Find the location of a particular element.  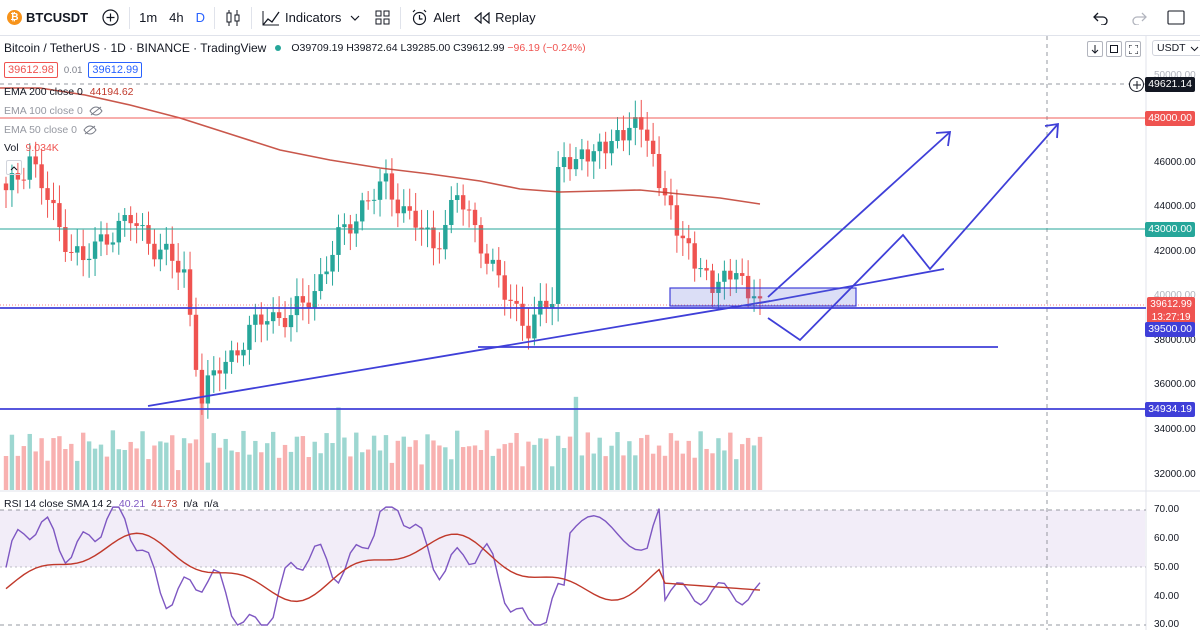

ema-200-line is located at coordinates (380, 146).